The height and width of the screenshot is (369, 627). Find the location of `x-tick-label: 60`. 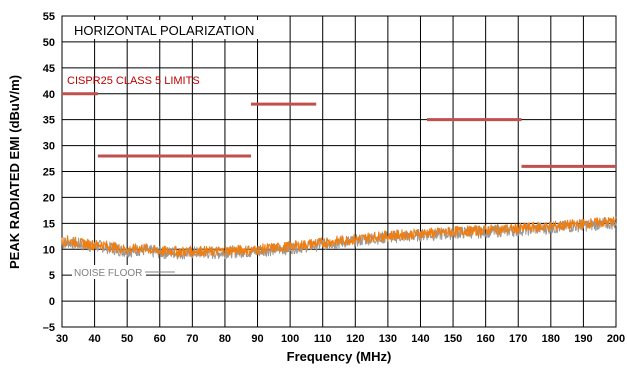

x-tick-label: 60 is located at coordinates (160, 339).